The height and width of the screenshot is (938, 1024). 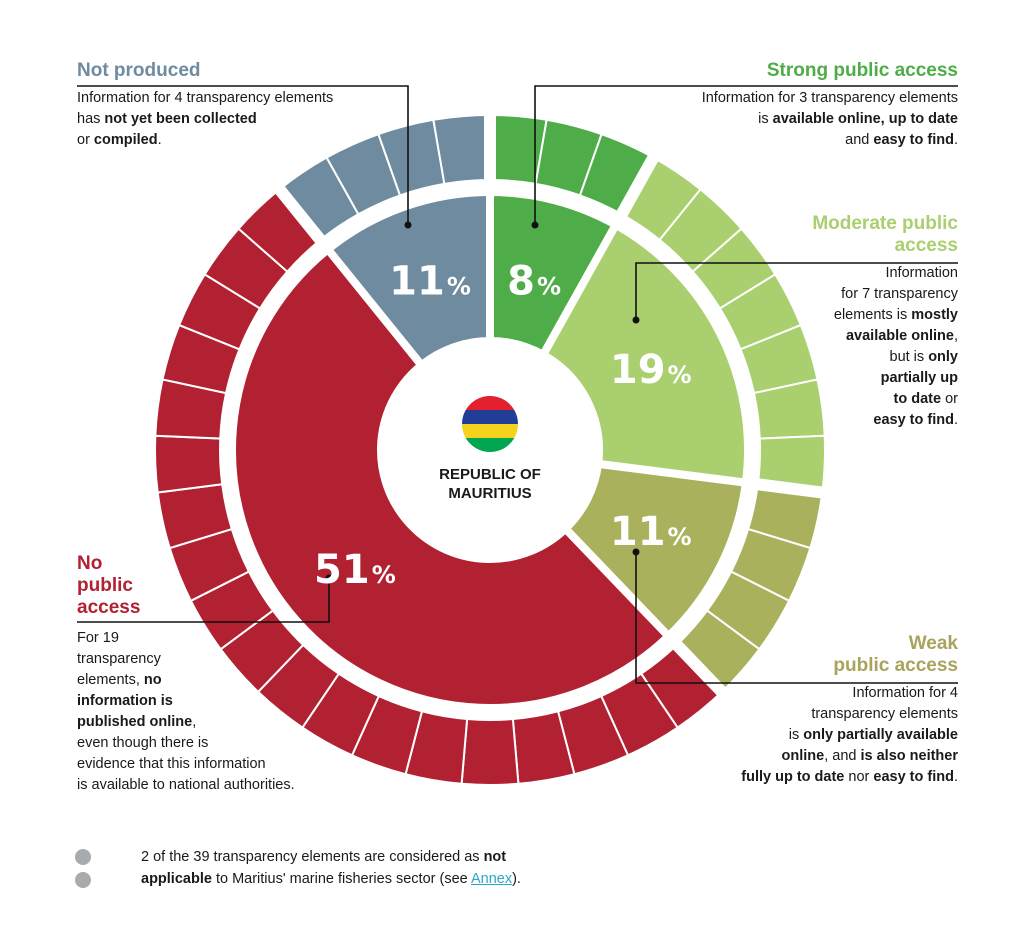 I want to click on percent-label-moderate: 19%, so click(x=651, y=370).